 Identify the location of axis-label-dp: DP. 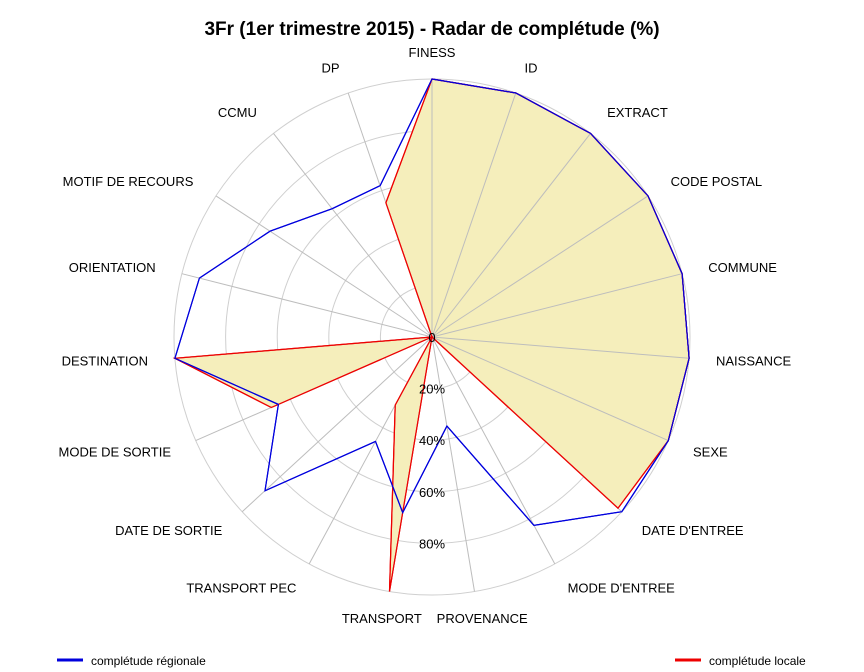
(330, 67).